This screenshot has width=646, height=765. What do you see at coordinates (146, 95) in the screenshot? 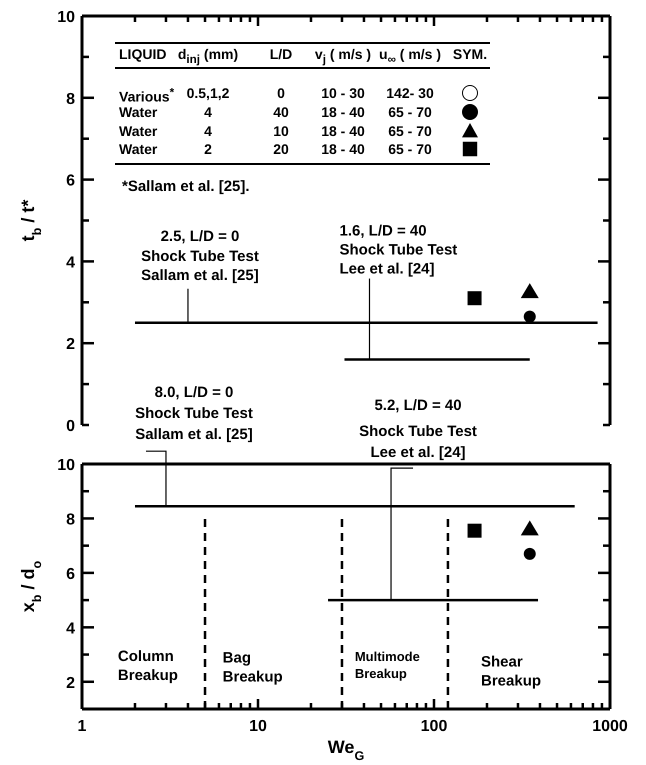
I see `annotation: Various$^{*}$` at bounding box center [146, 95].